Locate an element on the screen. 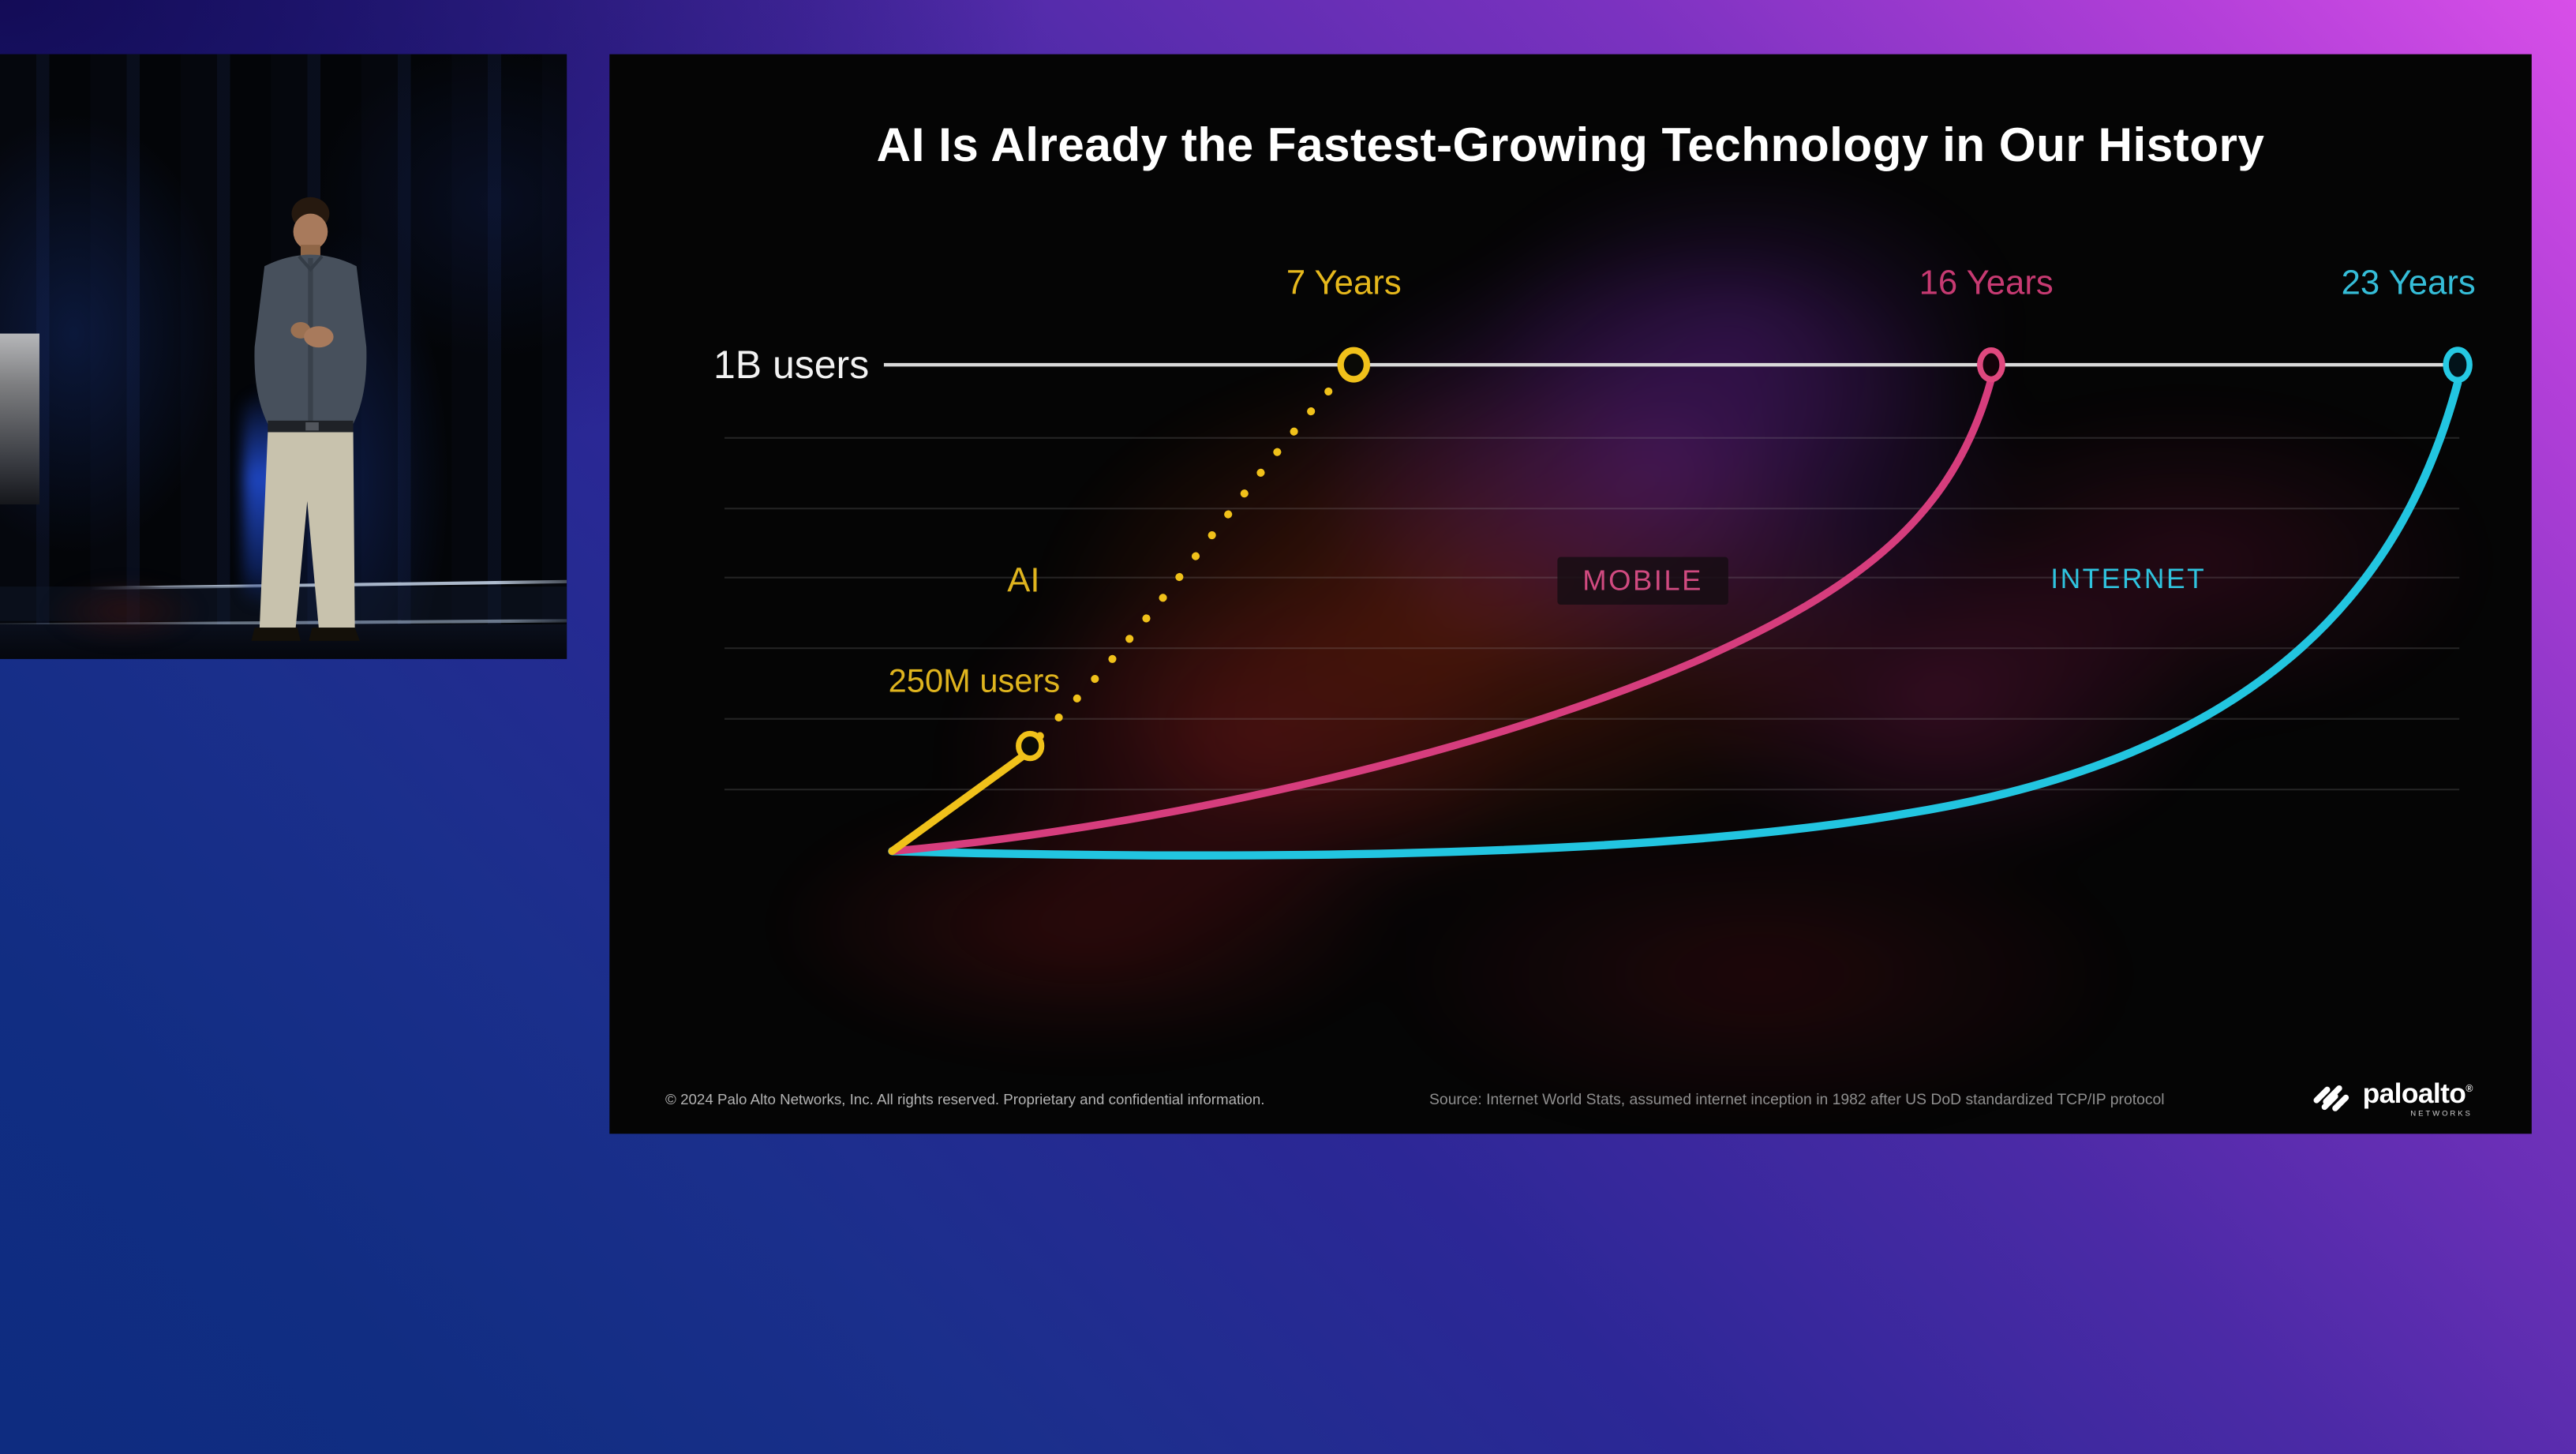 The image size is (2576, 1454). ai-milestone-label: 250M users is located at coordinates (974, 681).